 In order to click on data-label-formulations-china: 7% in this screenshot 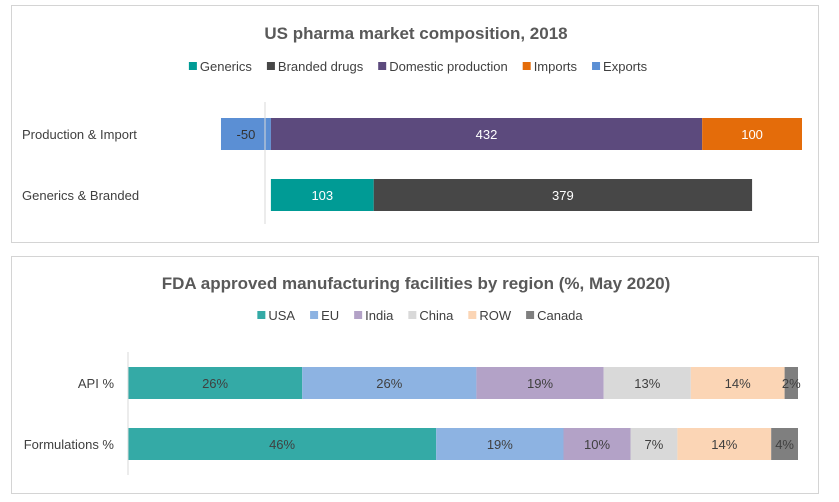, I will do `click(654, 444)`.